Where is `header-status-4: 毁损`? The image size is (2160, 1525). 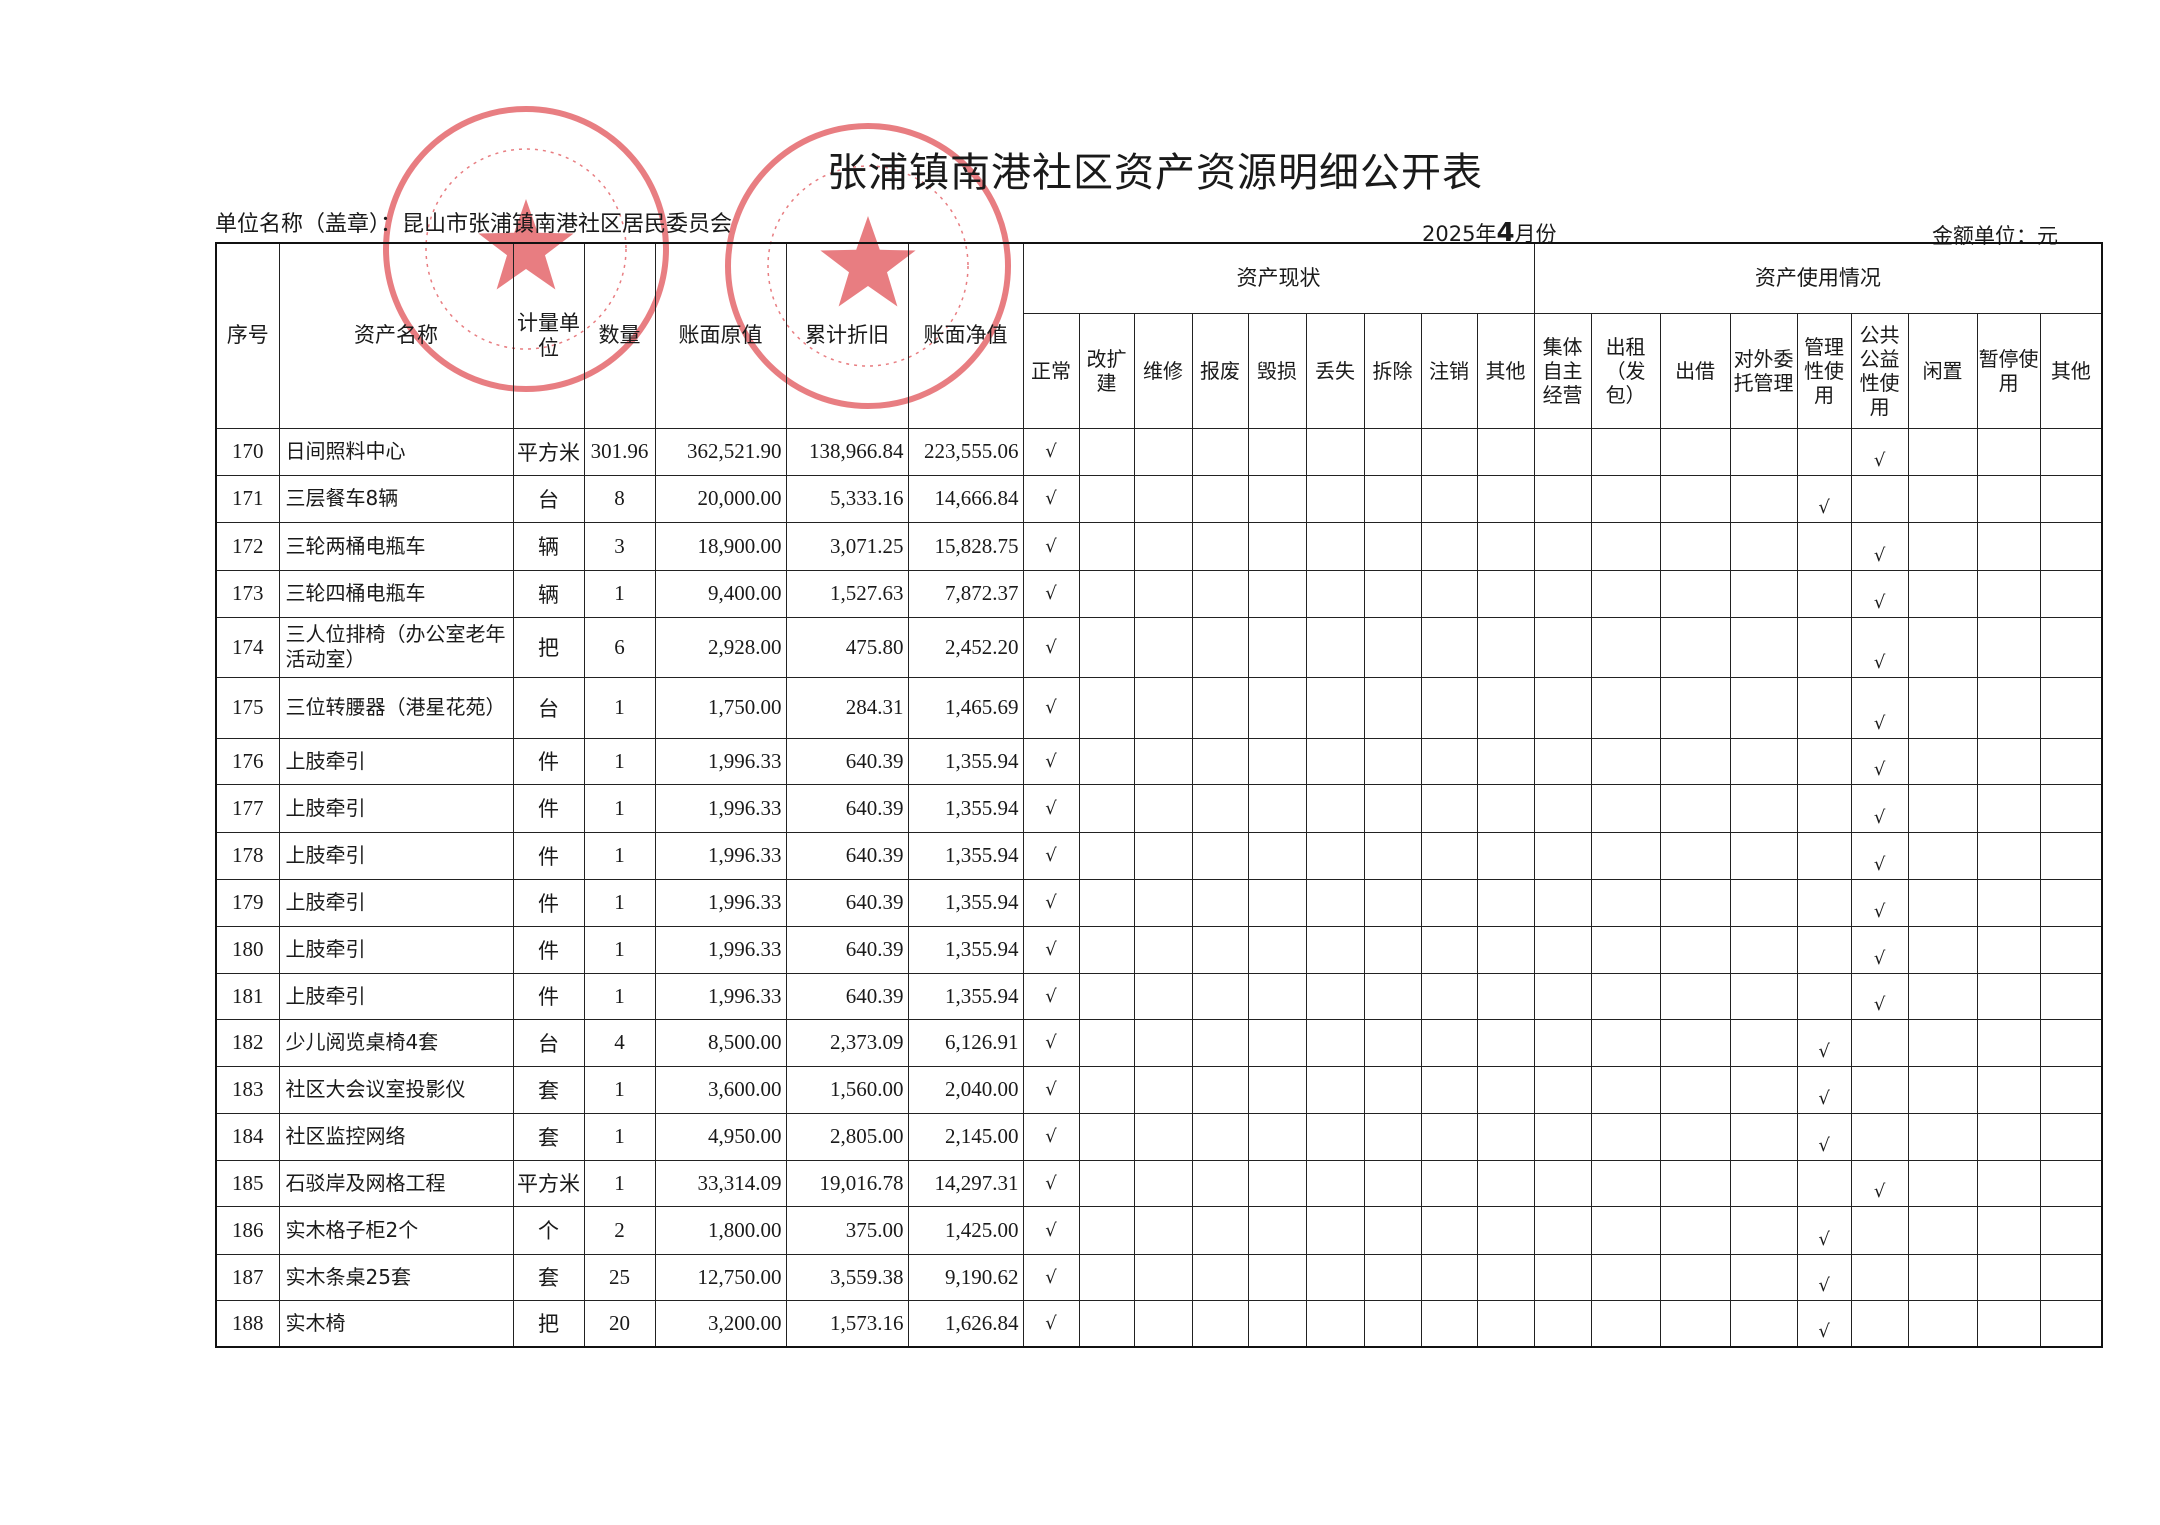
header-status-4: 毁损 is located at coordinates (1277, 370).